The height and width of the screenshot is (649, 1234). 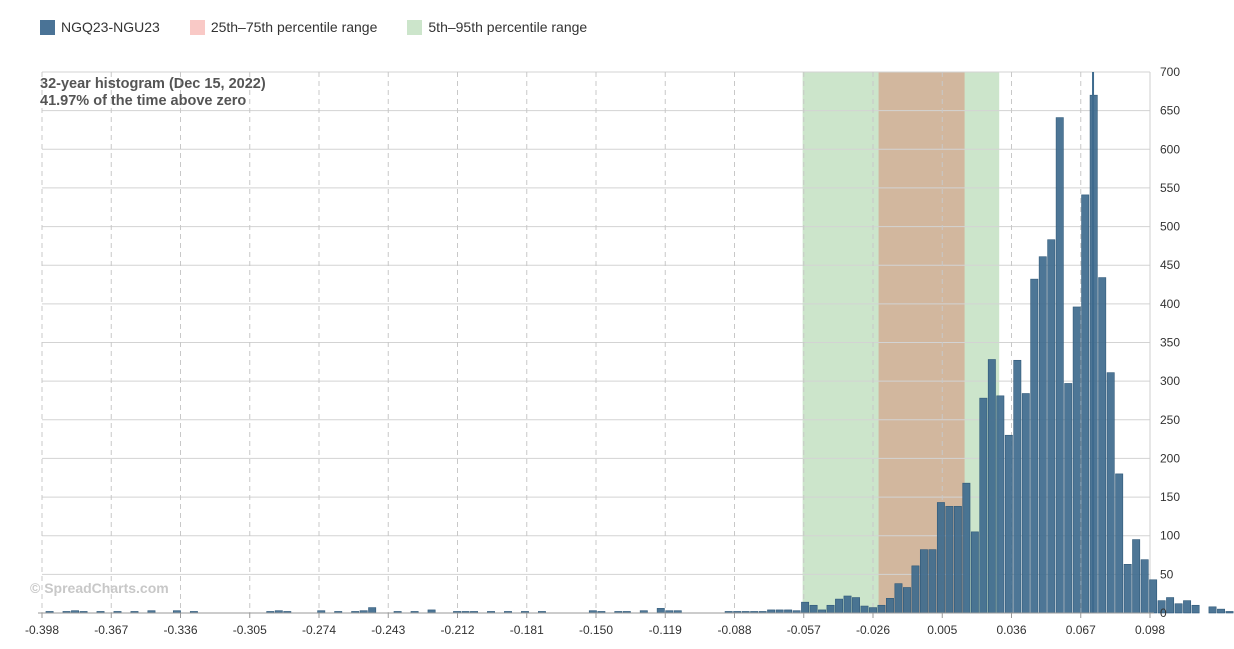 I want to click on legend-item-p25-75: 25th–75th percentile range, so click(x=283, y=27).